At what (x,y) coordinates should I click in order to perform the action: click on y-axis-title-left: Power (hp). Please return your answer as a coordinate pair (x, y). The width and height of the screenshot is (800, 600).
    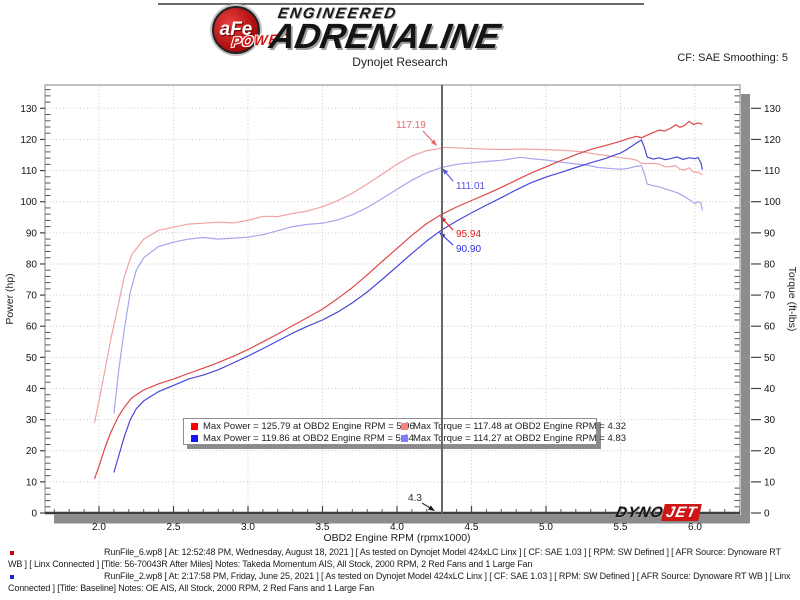
    Looking at the image, I should click on (10, 298).